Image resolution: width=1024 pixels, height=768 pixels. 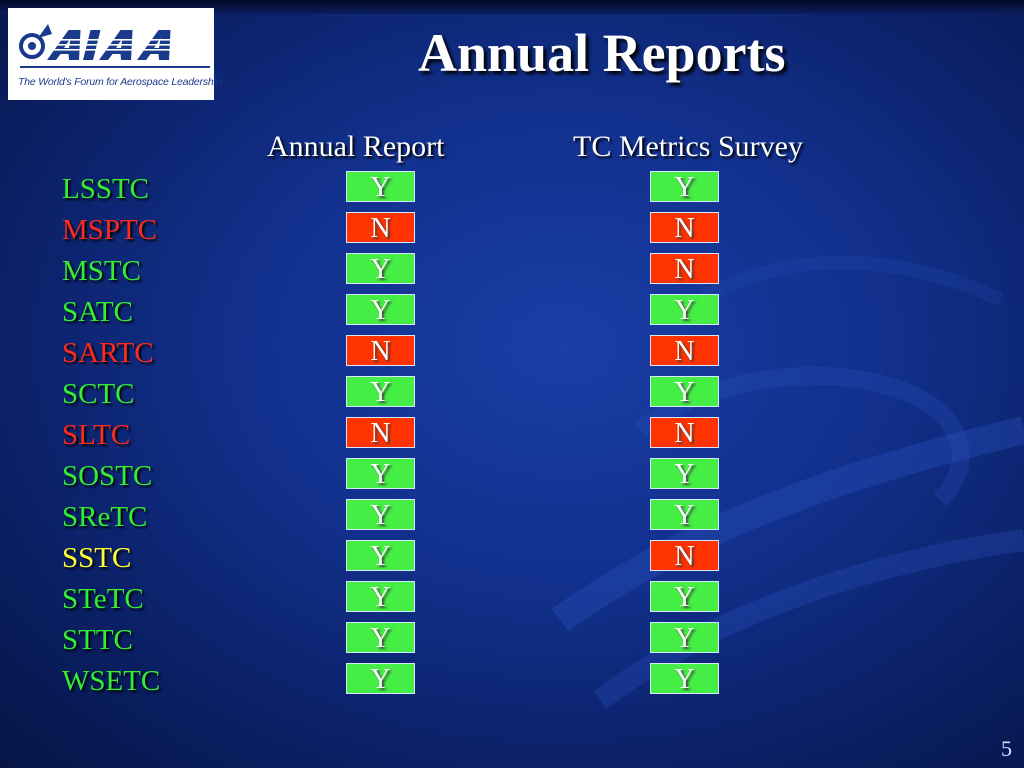 What do you see at coordinates (512, 642) in the screenshot?
I see `table-row: STTC Y Y` at bounding box center [512, 642].